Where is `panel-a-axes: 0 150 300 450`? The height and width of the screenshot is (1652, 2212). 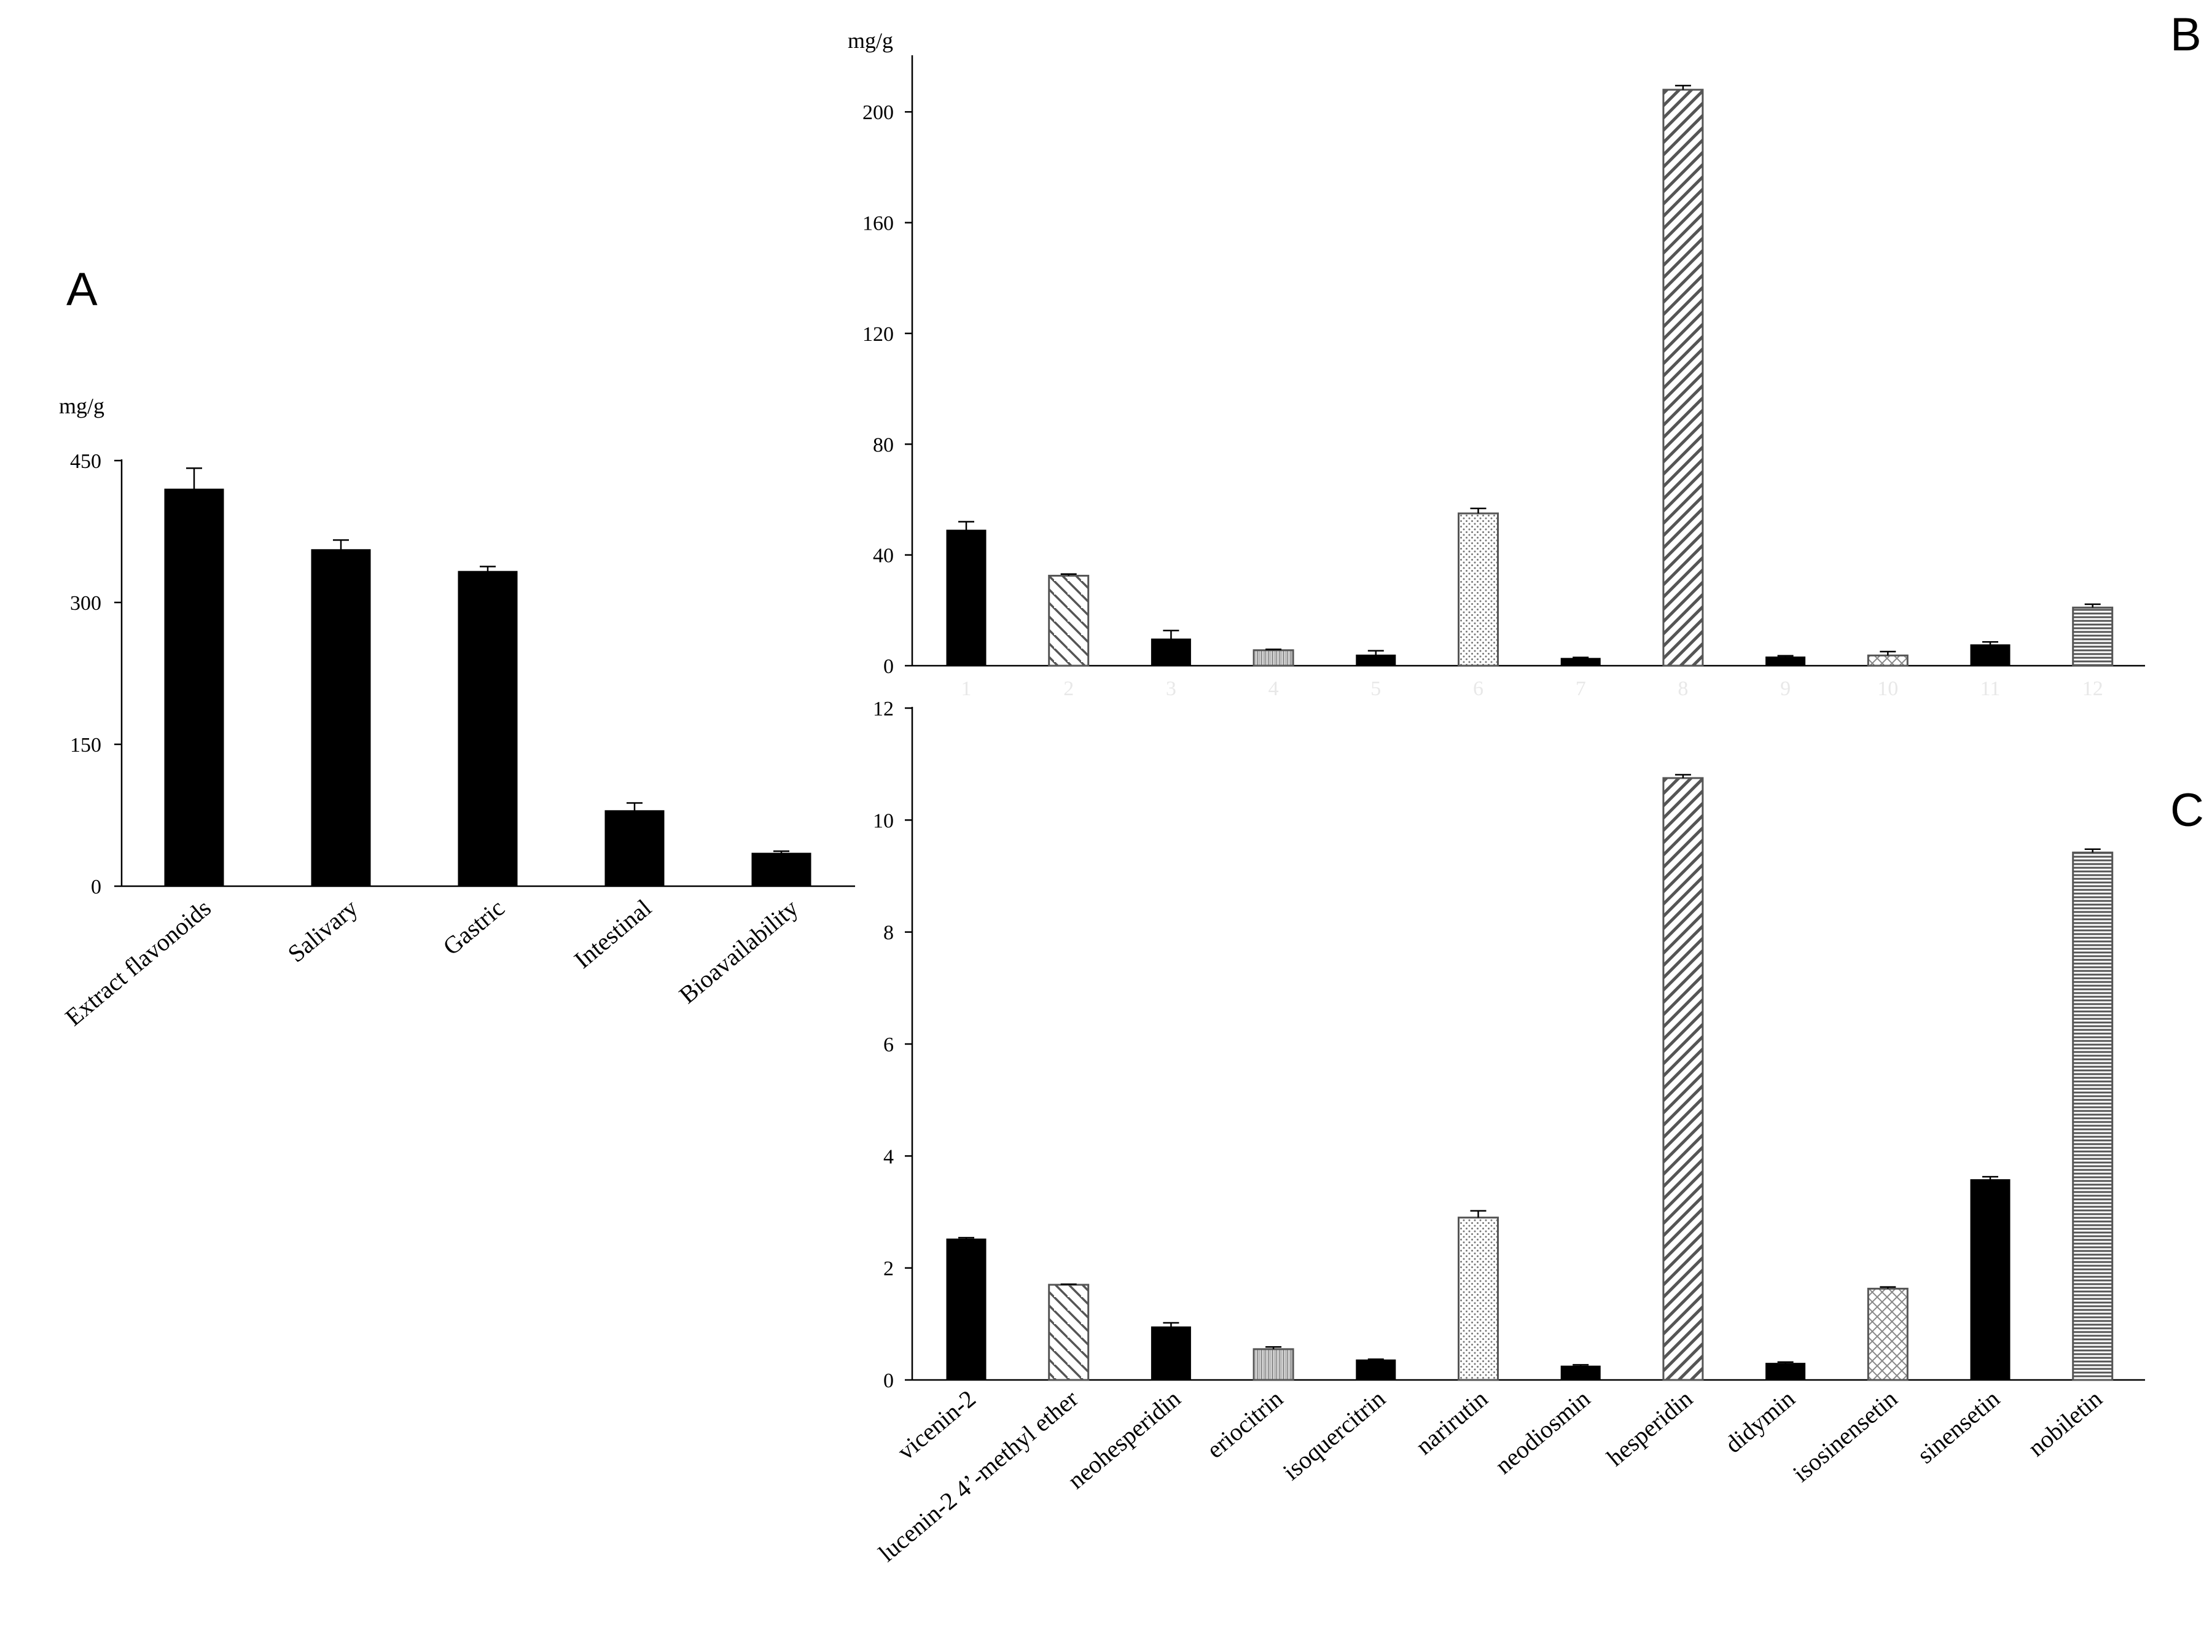 panel-a-axes: 0 150 300 450 is located at coordinates (463, 674).